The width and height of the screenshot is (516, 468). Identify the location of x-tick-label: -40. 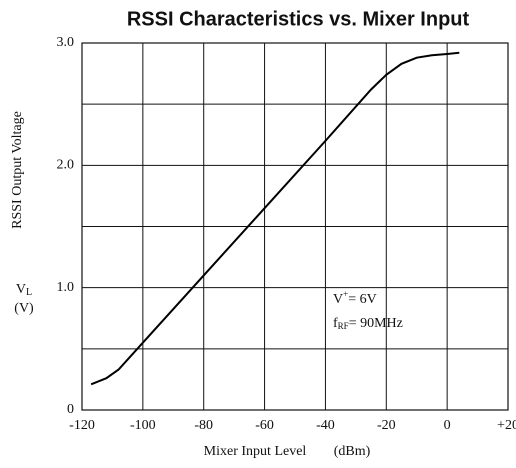
(325, 425).